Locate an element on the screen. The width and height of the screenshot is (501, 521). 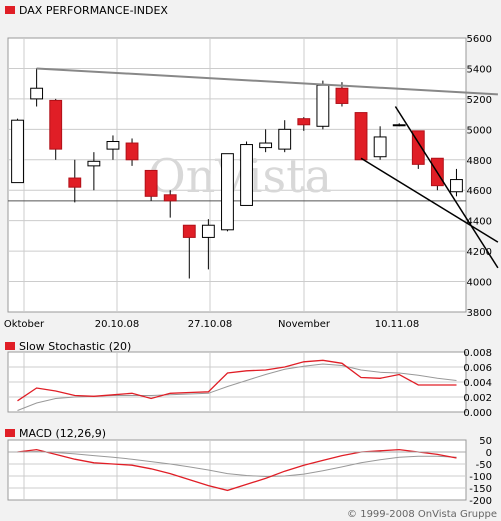
watermark-text: OnVista is located at coordinates (240, 176).